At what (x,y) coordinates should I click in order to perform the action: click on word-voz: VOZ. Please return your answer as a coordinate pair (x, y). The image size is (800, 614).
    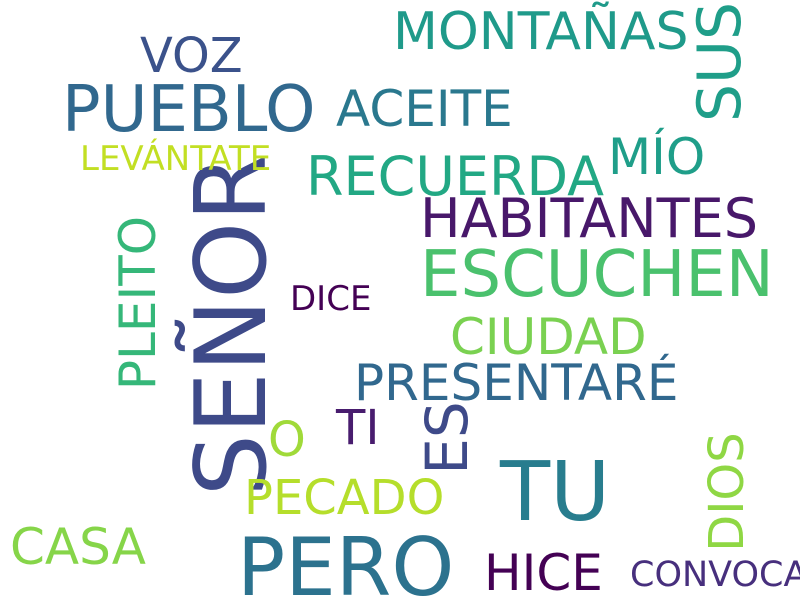
    Looking at the image, I should click on (191, 56).